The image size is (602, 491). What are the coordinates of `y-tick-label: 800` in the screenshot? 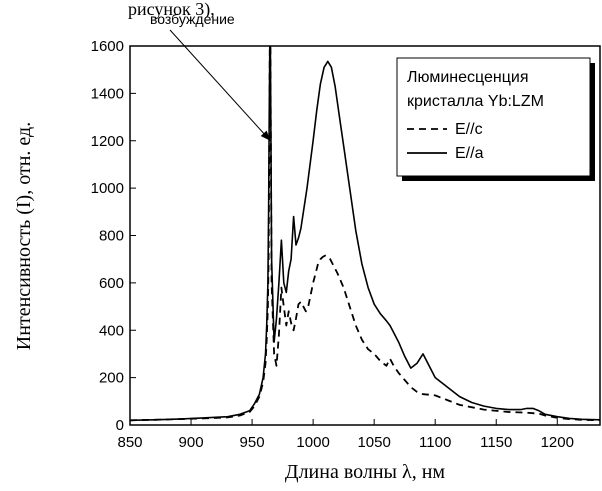 It's located at (111, 236).